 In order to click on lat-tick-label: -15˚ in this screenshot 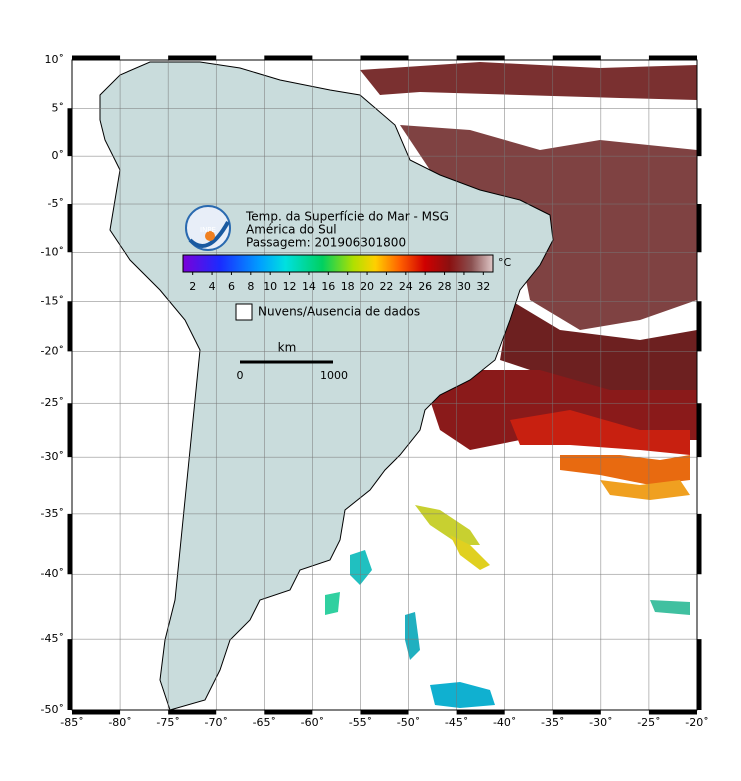, I will do `click(52, 300)`.